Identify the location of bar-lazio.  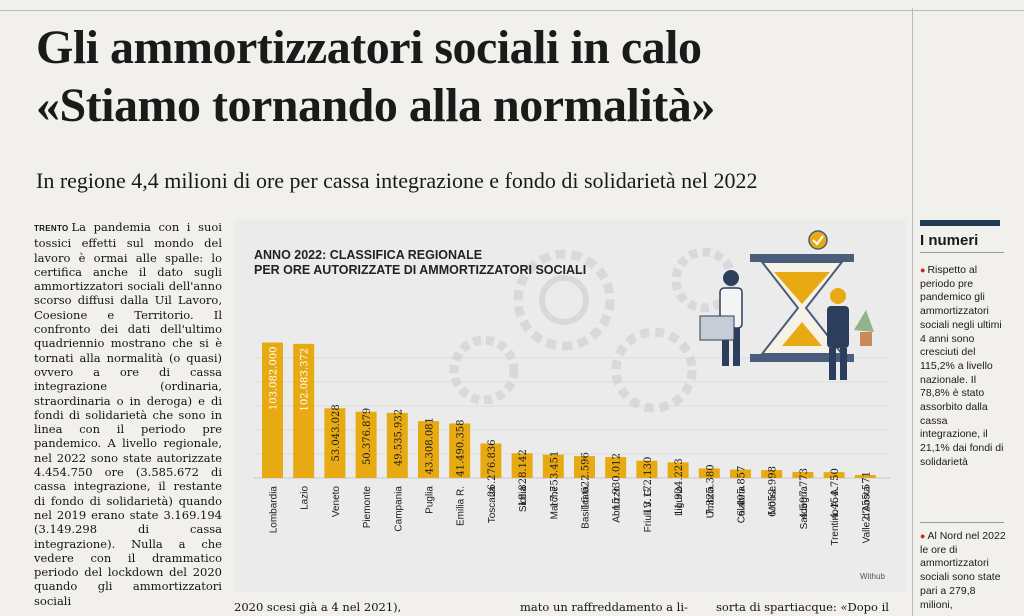
(304, 410).